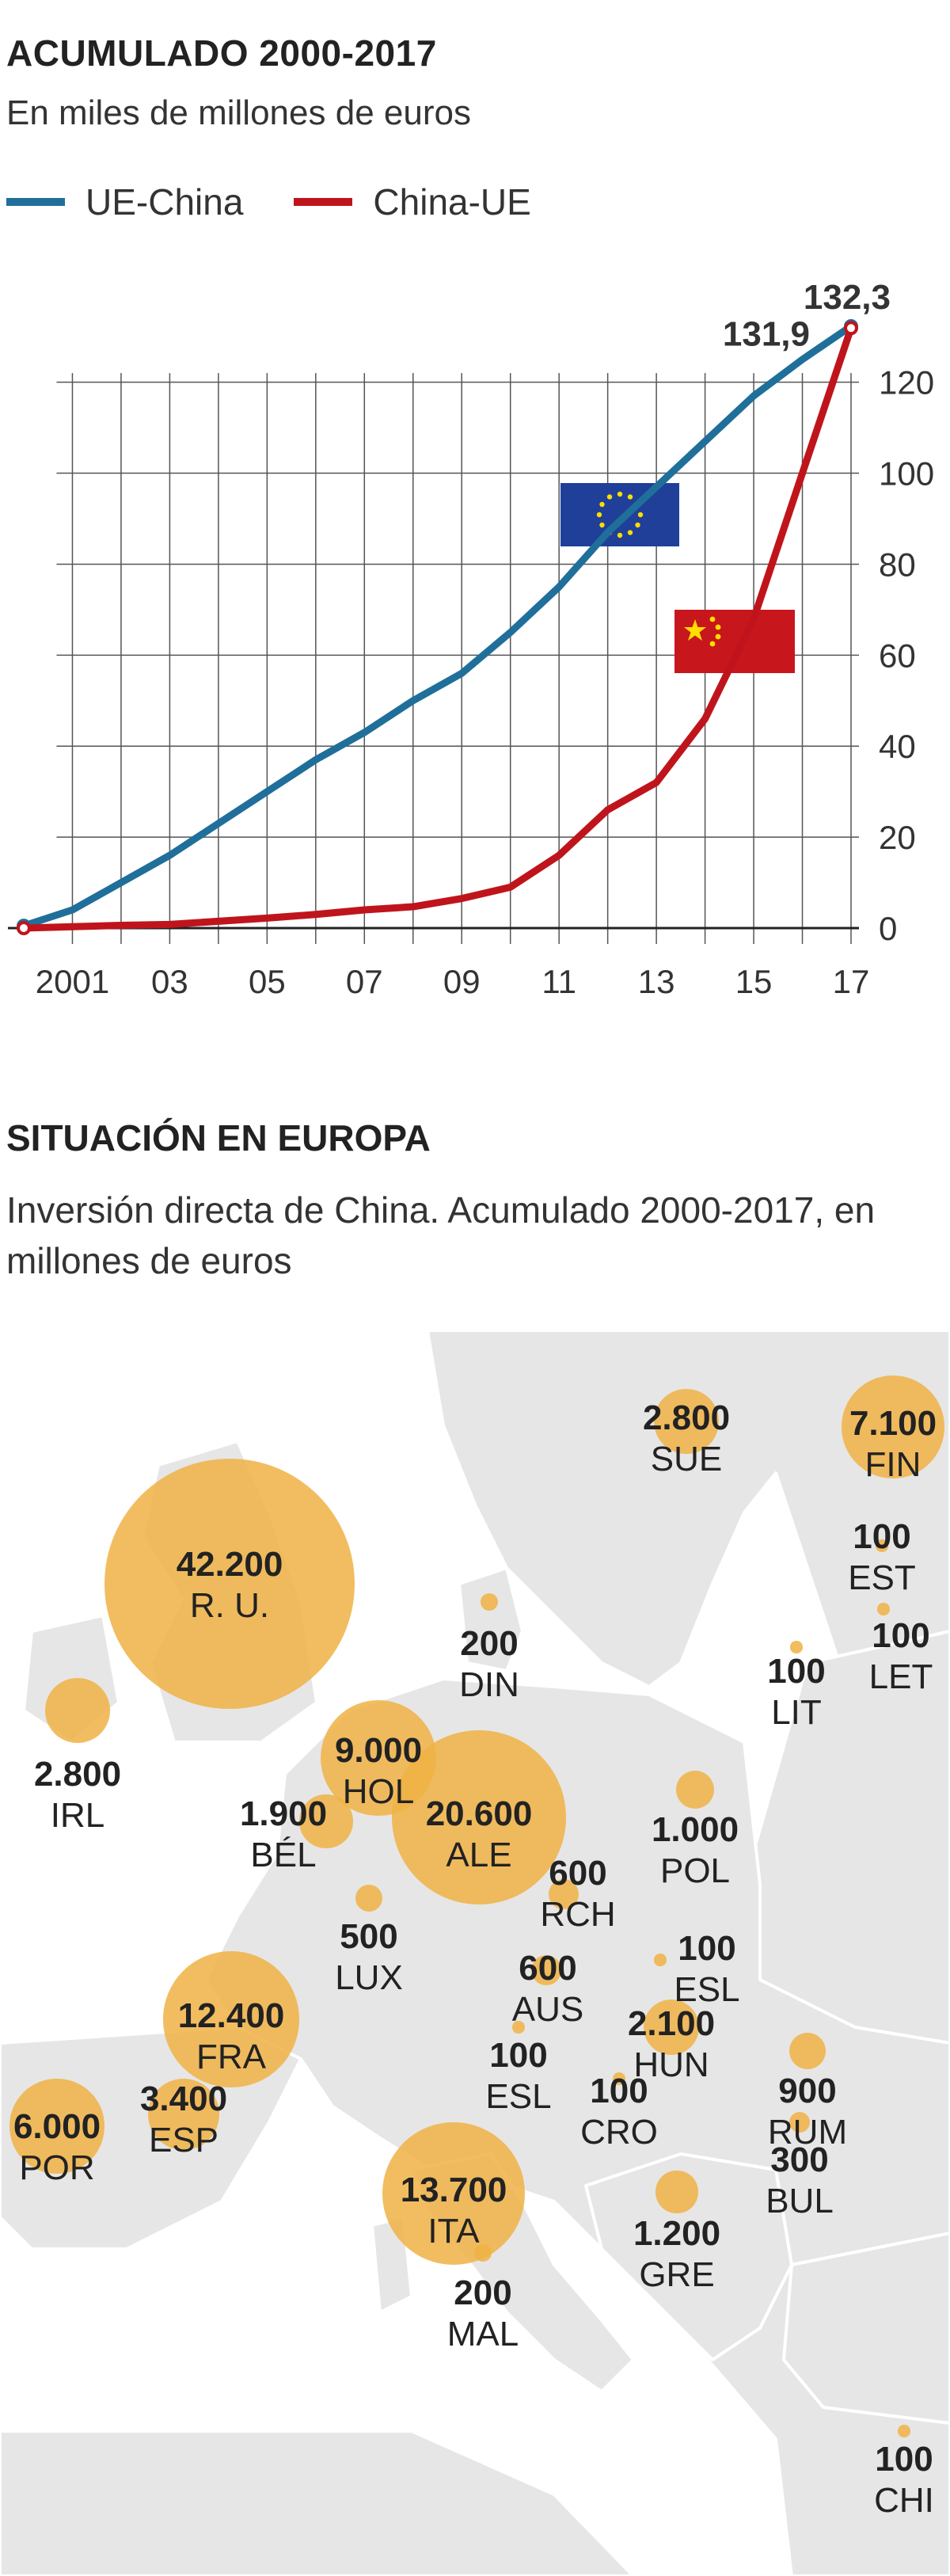  I want to click on bubble-label-esp: 3.400 ESP, so click(183, 2120).